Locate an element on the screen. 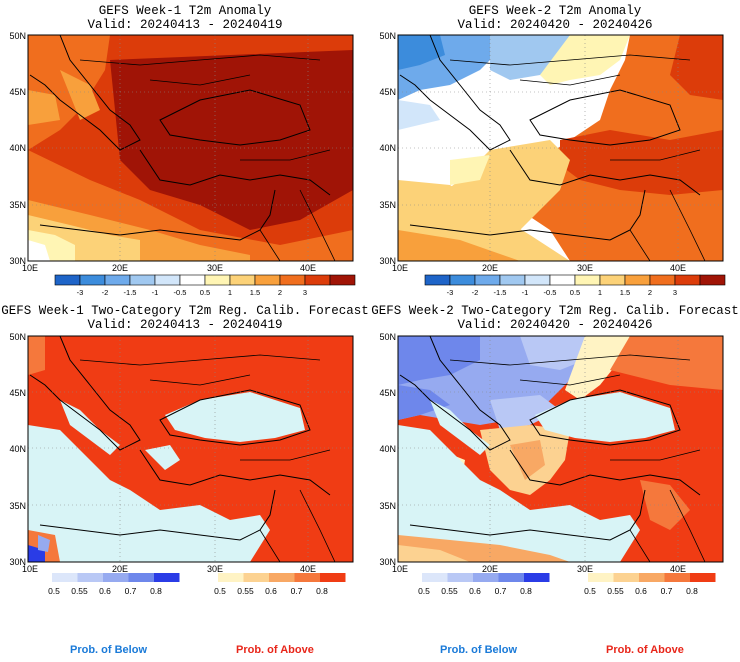 The height and width of the screenshot is (662, 740). prob-below-tick-label: 0.55 is located at coordinates (79, 591).